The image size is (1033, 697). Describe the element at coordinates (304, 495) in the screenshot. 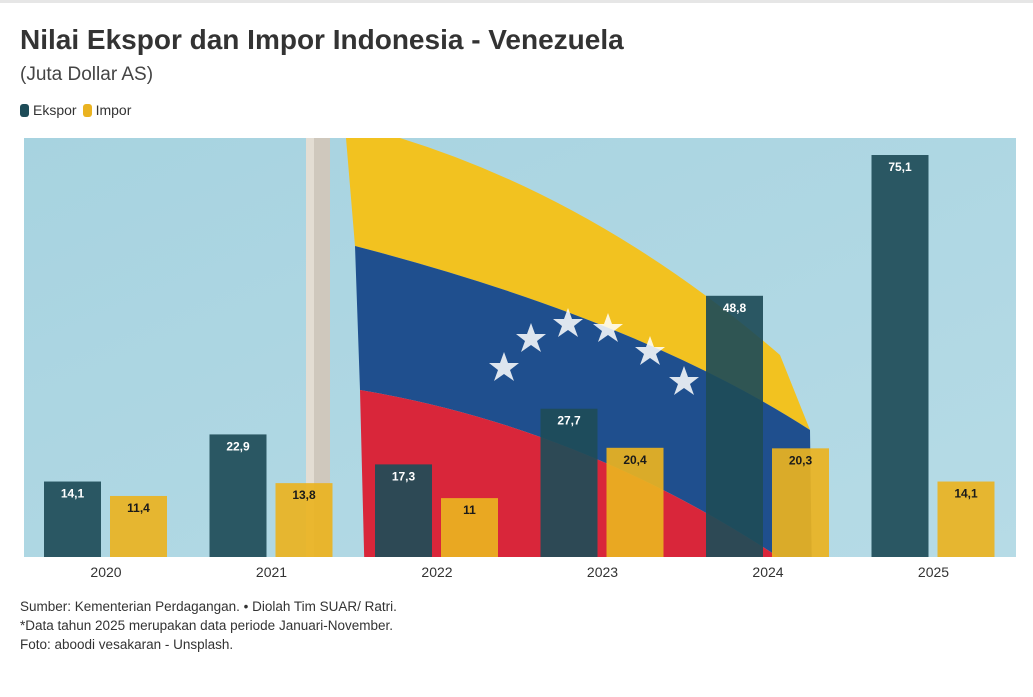

I see `data-label-impor-2021: 13,8` at that location.